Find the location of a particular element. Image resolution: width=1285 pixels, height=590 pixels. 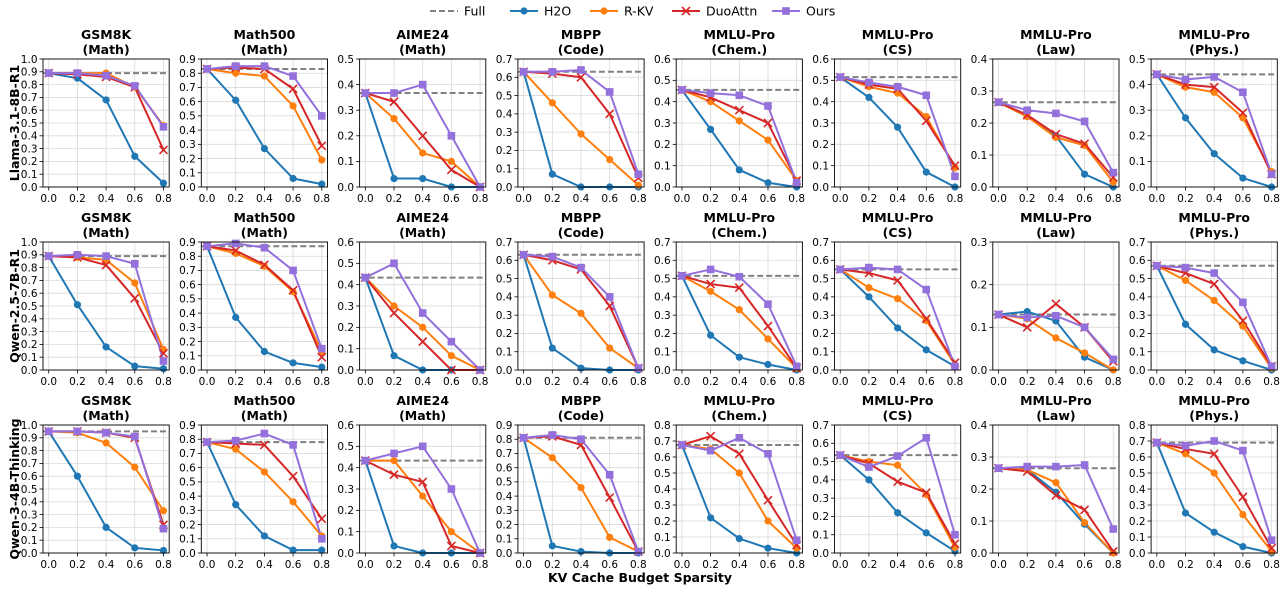

y-tick-label: 0.9 is located at coordinates (29, 73).